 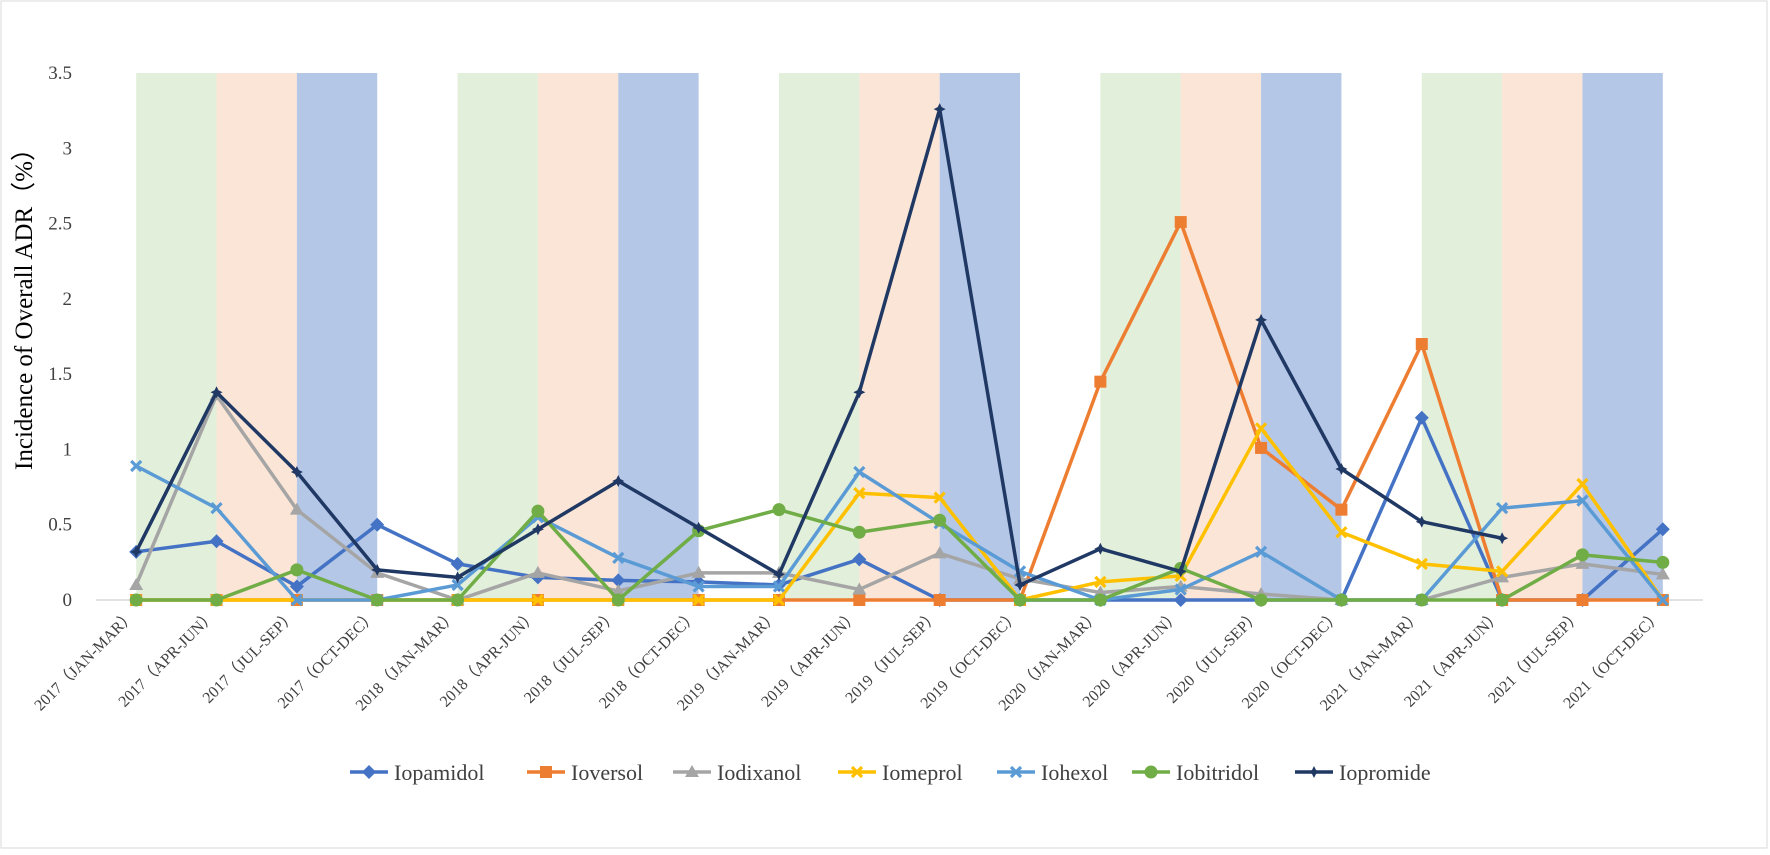 What do you see at coordinates (439, 772) in the screenshot?
I see `legend-label: Iopamidol` at bounding box center [439, 772].